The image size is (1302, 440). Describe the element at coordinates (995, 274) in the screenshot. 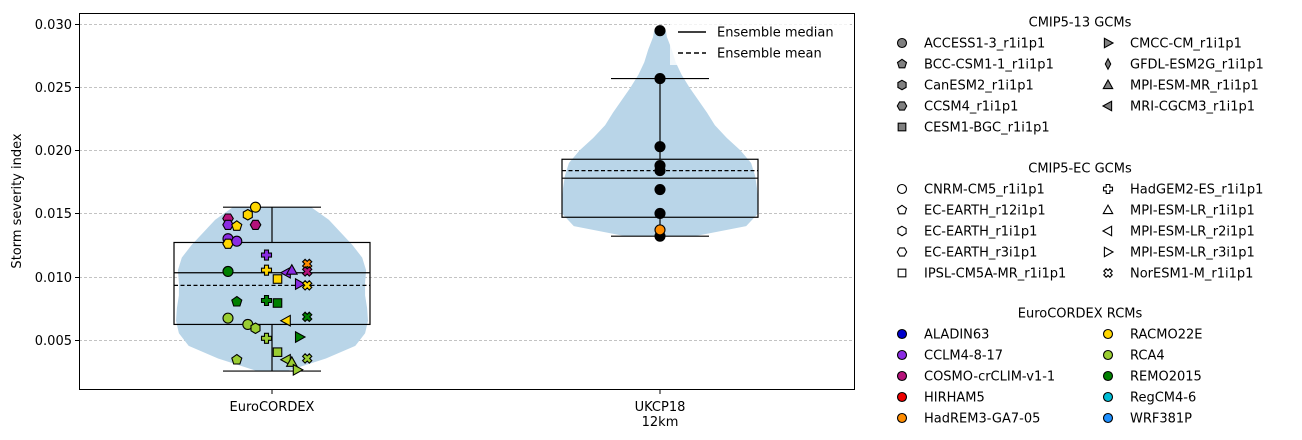

I see `legend-label-ipsl-cm5a-mr-r1i1p1: IPSL-CM5A-MR_r1i1p1` at that location.